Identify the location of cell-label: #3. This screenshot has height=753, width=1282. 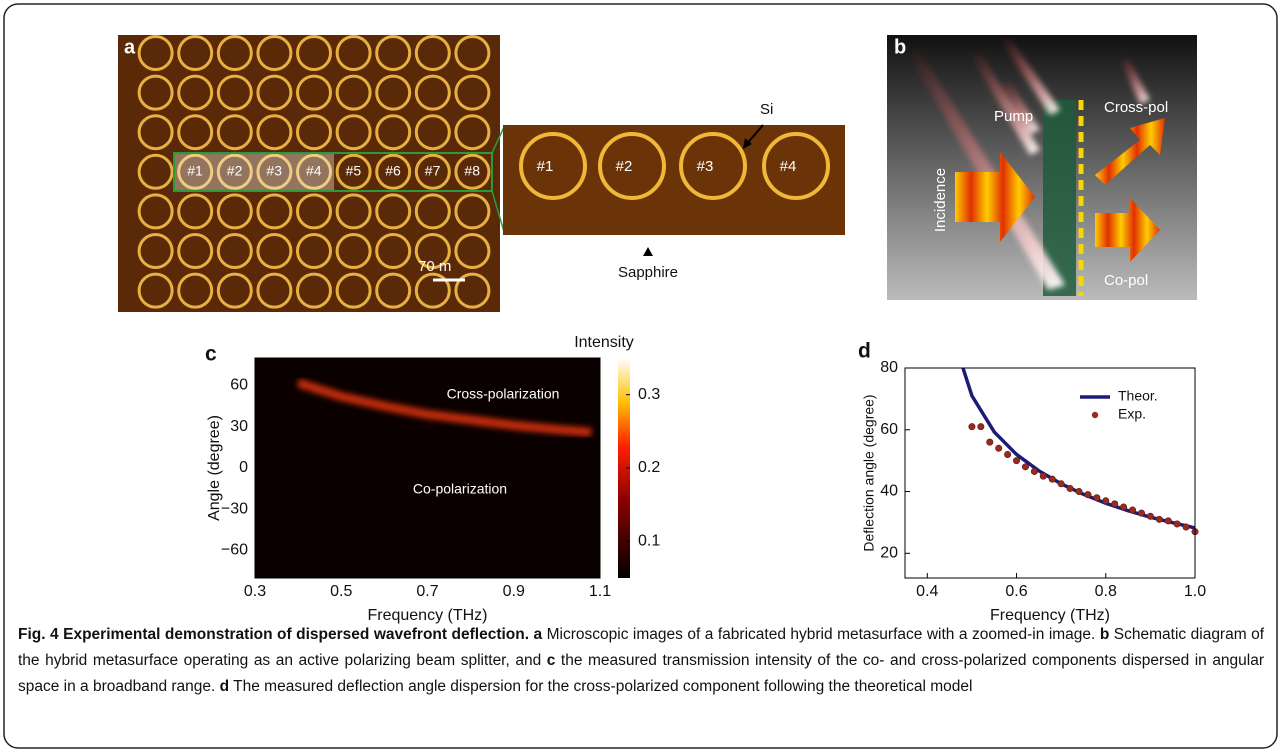
(274, 171).